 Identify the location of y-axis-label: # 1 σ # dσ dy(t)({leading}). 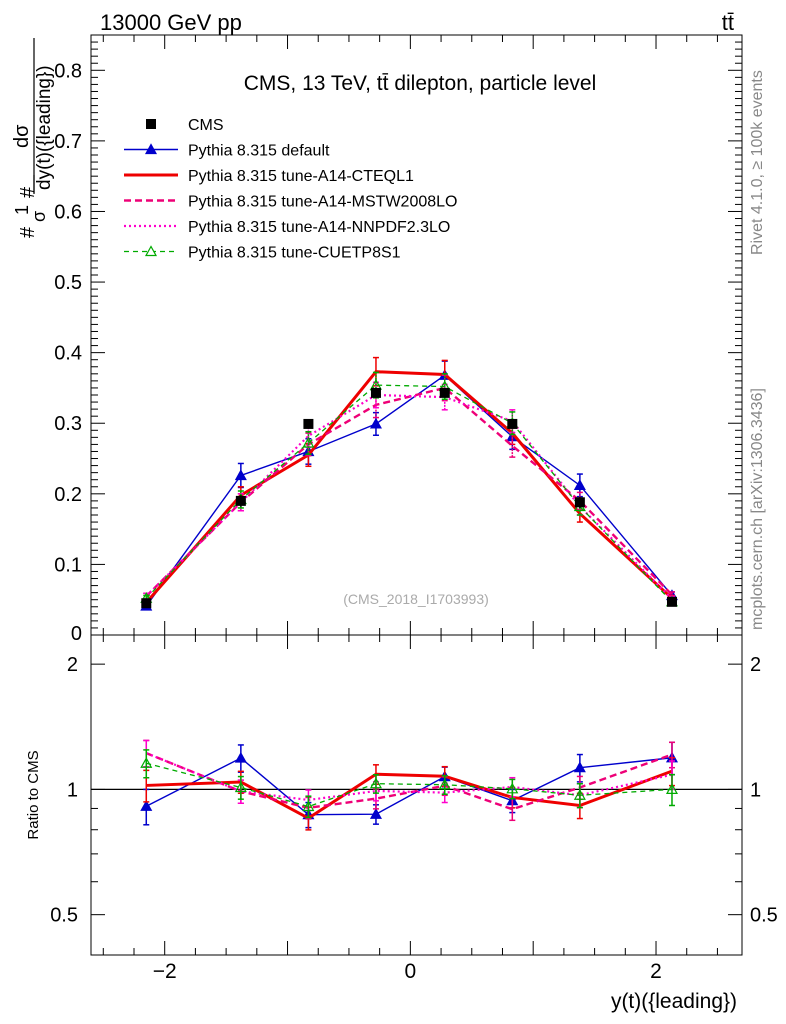
(33, 138).